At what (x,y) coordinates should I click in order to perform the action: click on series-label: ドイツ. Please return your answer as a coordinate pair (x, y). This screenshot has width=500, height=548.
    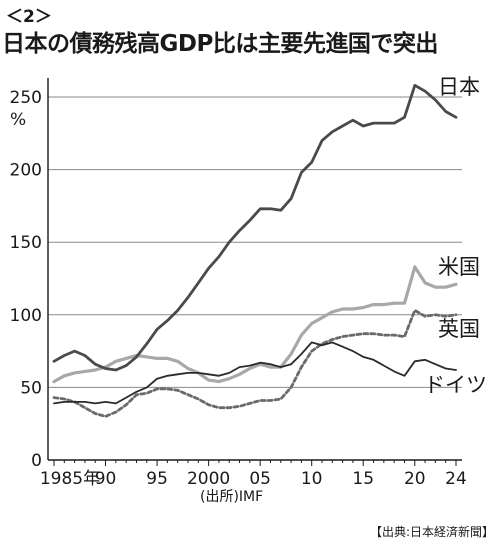
    Looking at the image, I should click on (455, 385).